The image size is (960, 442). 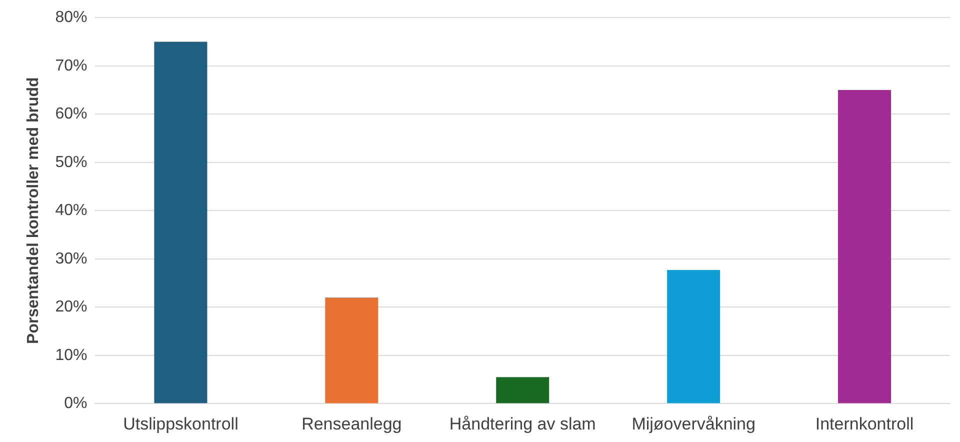 I want to click on y-tick-label: 10%, so click(x=71, y=355).